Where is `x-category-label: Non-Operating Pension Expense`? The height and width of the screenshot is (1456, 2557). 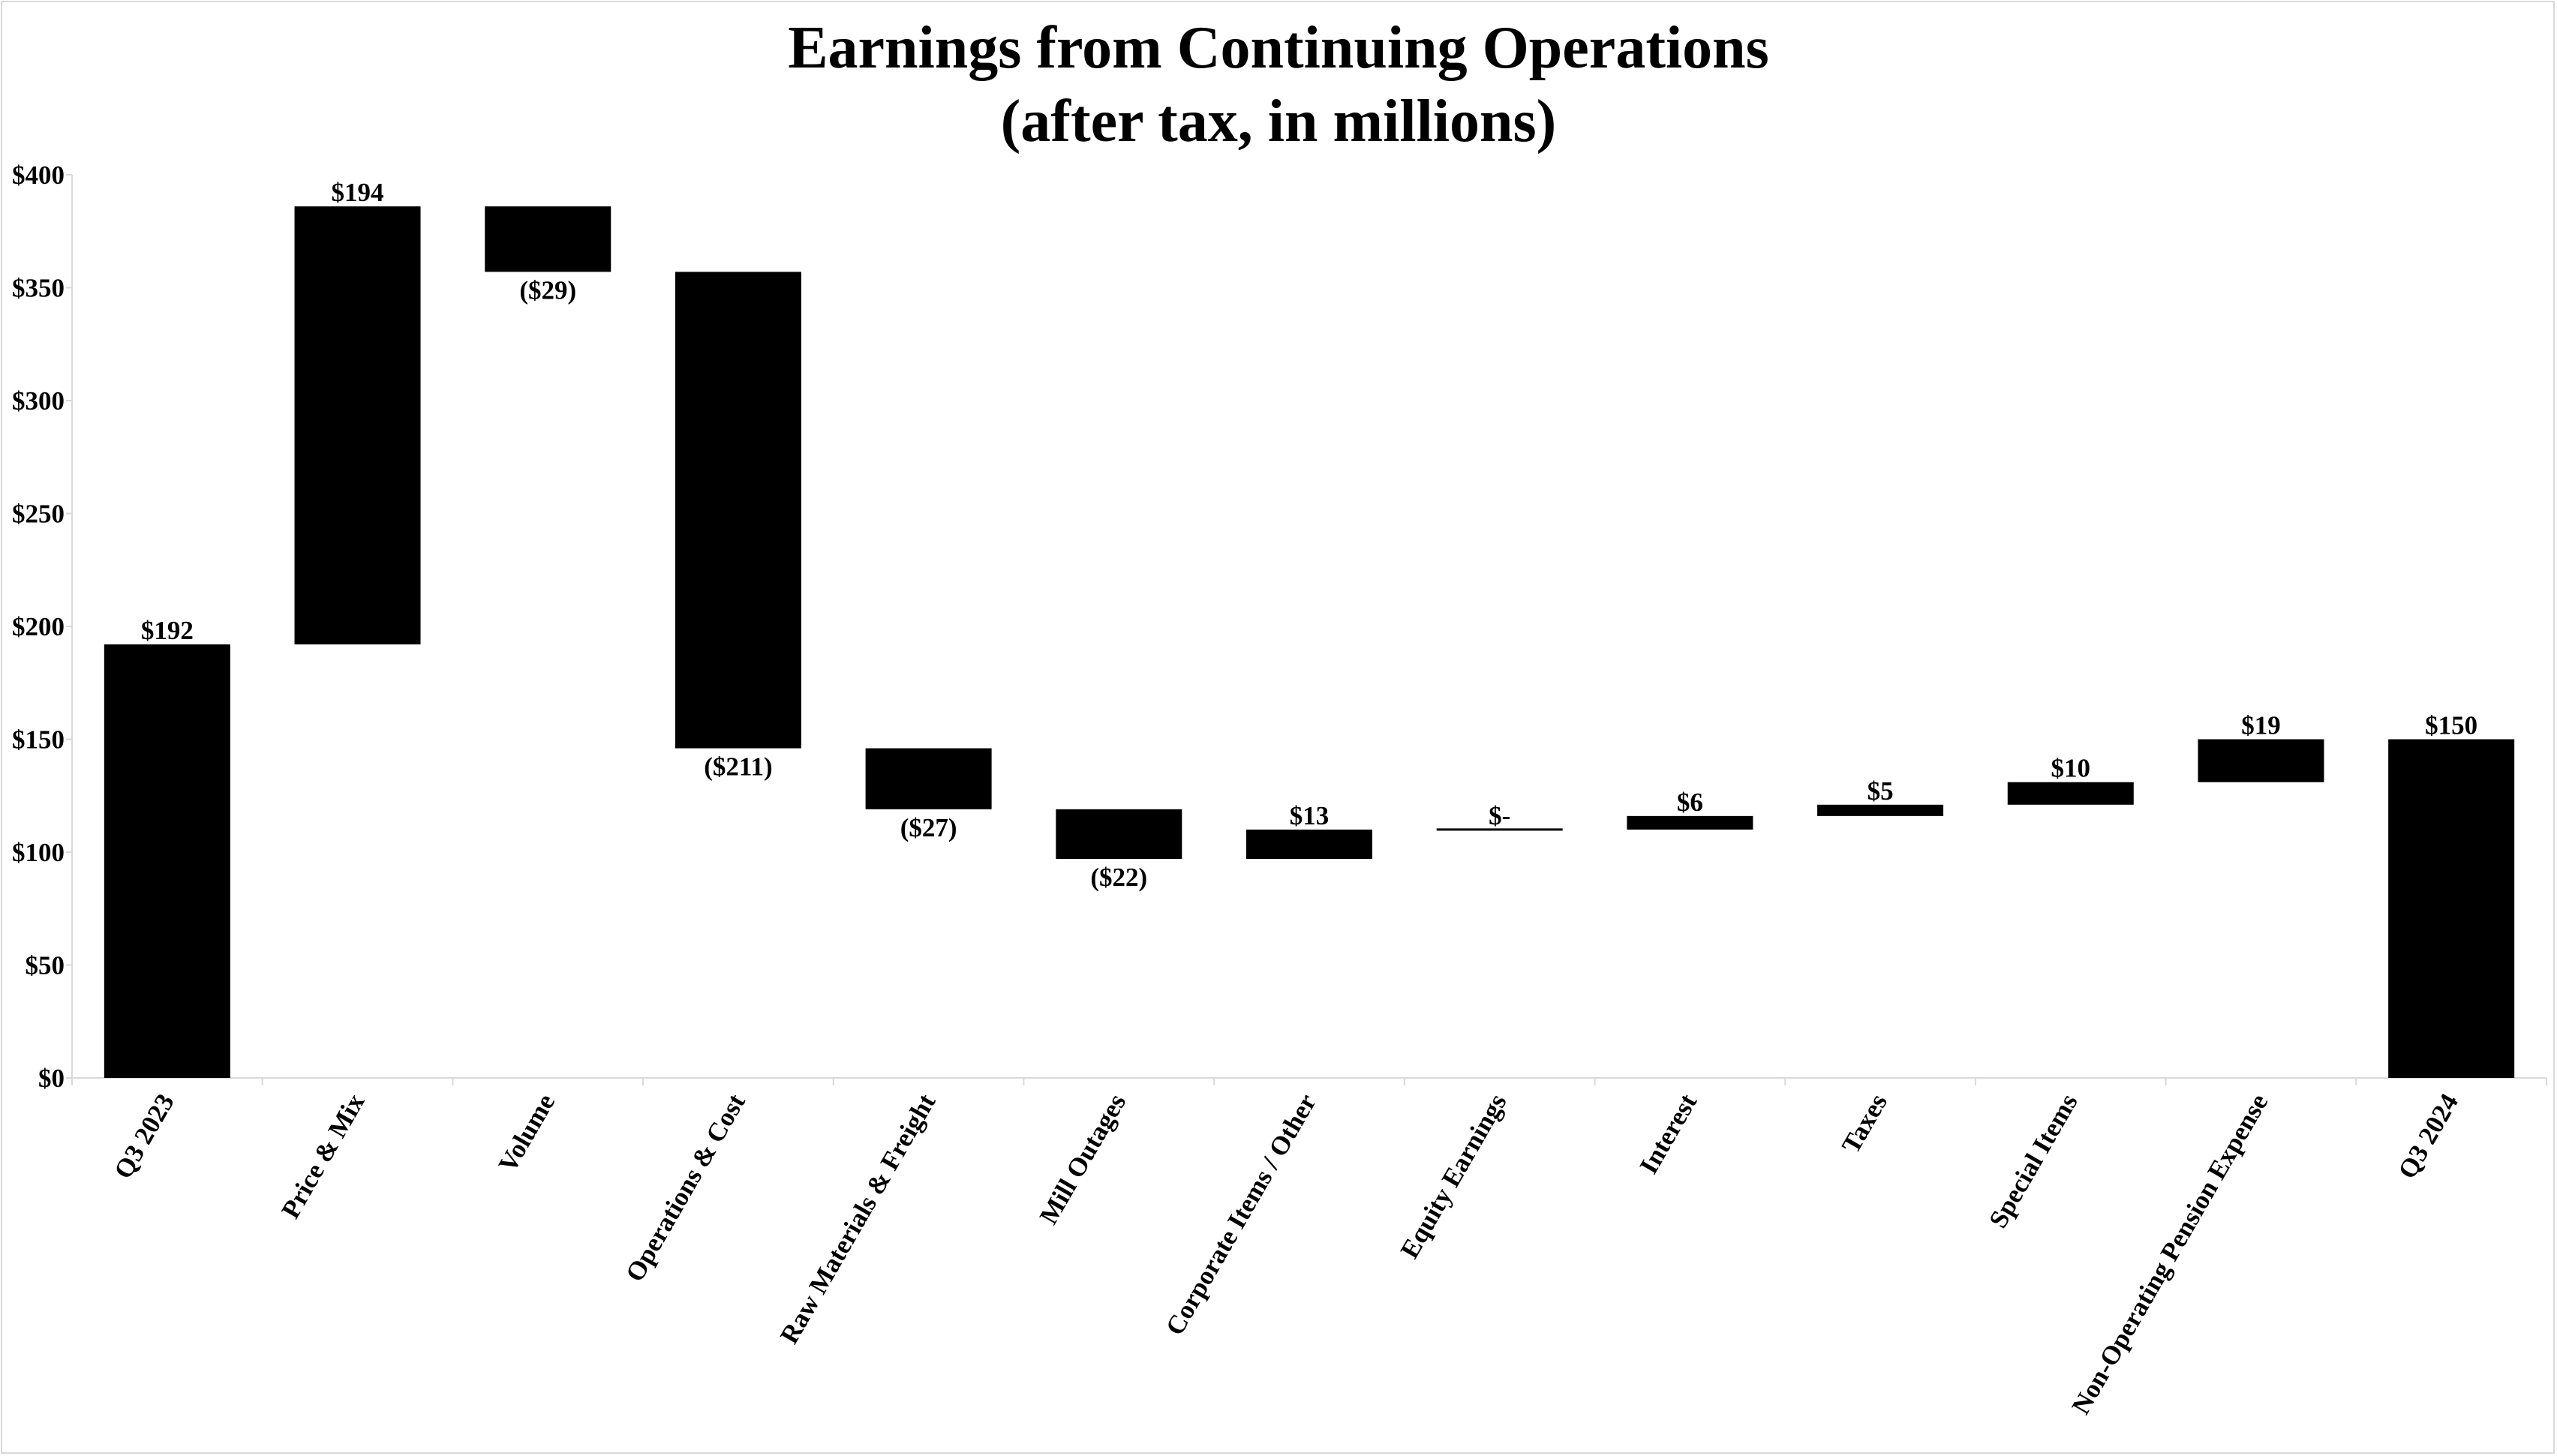 x-category-label: Non-Operating Pension Expense is located at coordinates (2170, 1254).